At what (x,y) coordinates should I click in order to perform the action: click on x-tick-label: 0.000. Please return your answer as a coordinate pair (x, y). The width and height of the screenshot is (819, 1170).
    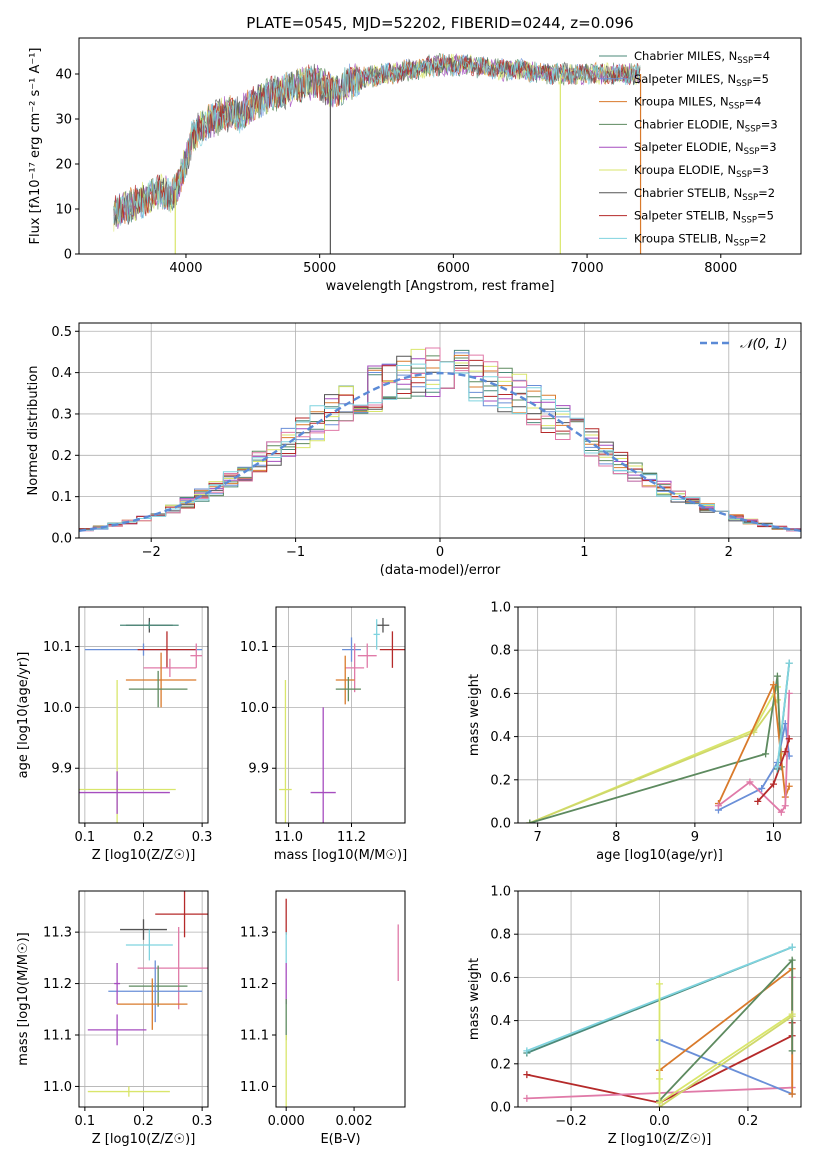
    Looking at the image, I should click on (286, 1121).